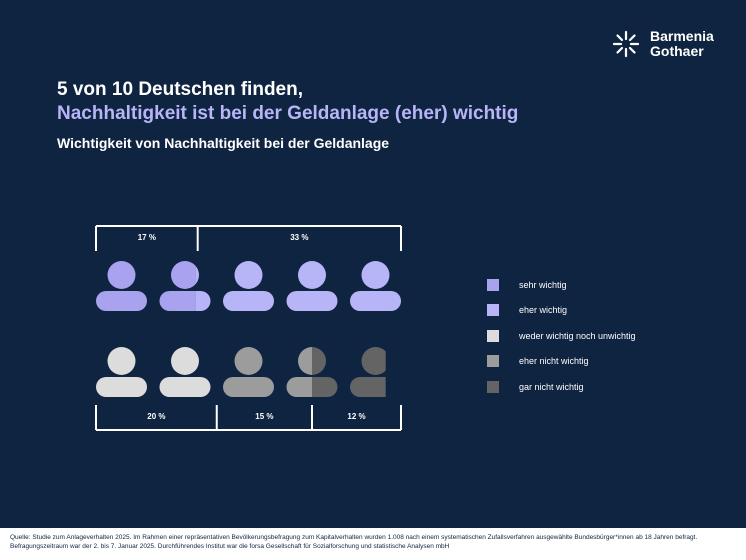 This screenshot has height=560, width=746. I want to click on legend-item-gar-nicht-wichtig: gar nicht wichtig, so click(561, 387).